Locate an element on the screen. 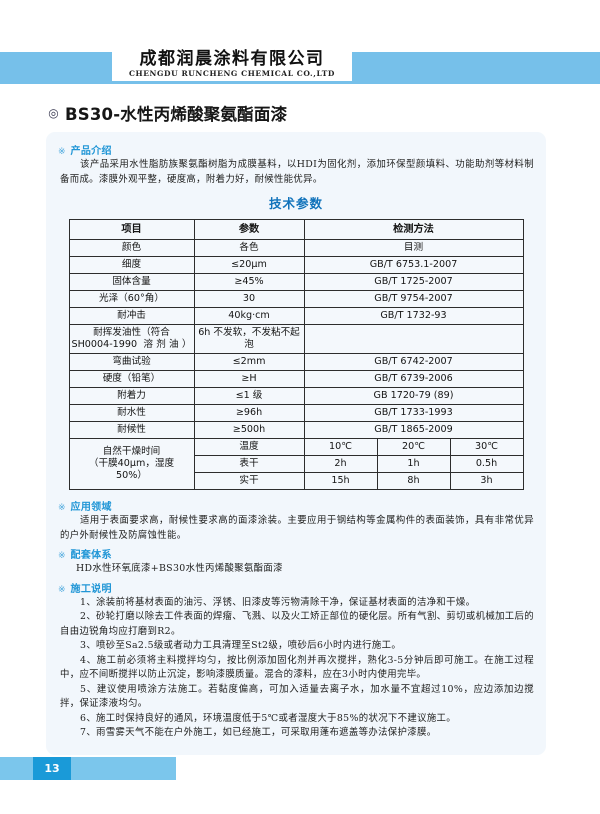 Image resolution: width=600 pixels, height=814 pixels. system-paragraph: HD水性环氧底漆+BS30水性丙烯酸聚氨酯面漆 is located at coordinates (179, 568).